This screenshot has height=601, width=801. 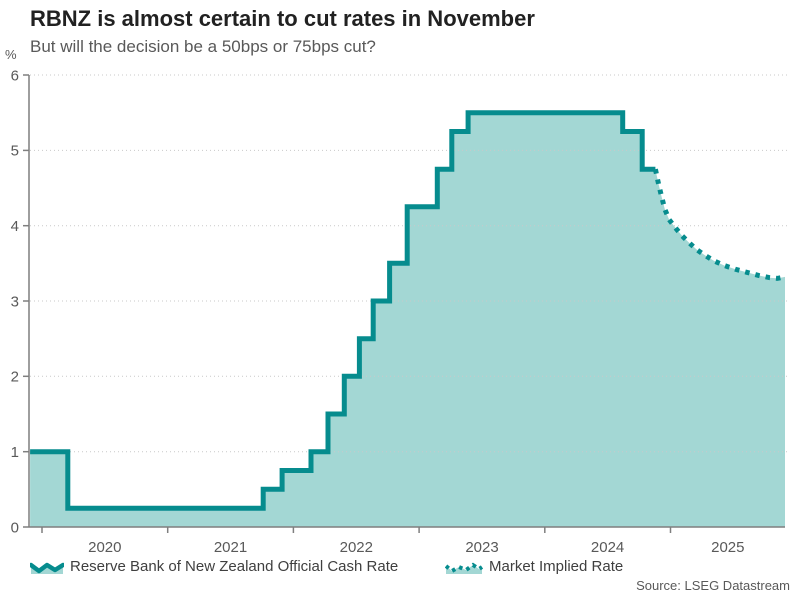 What do you see at coordinates (15, 75) in the screenshot?
I see `y-tick-label-6: 6` at bounding box center [15, 75].